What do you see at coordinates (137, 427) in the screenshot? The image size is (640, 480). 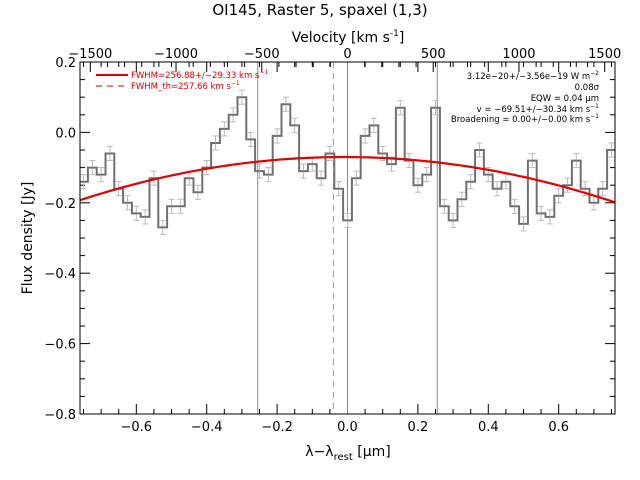 I see `x-tick-label: −0.6` at bounding box center [137, 427].